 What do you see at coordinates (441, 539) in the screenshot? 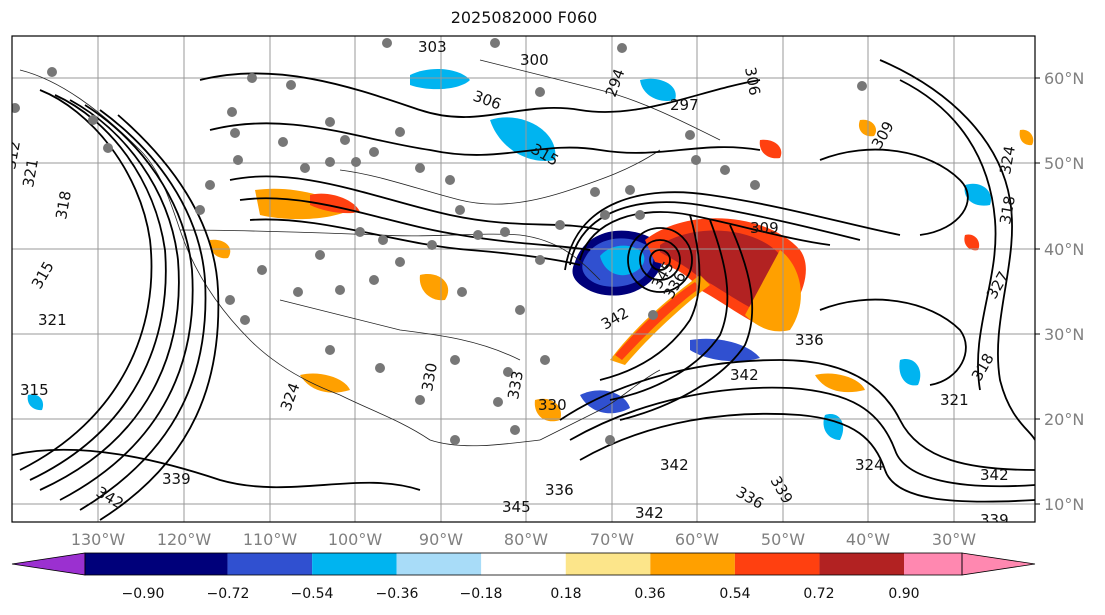
I see `longitude-label: 90°W` at bounding box center [441, 539].